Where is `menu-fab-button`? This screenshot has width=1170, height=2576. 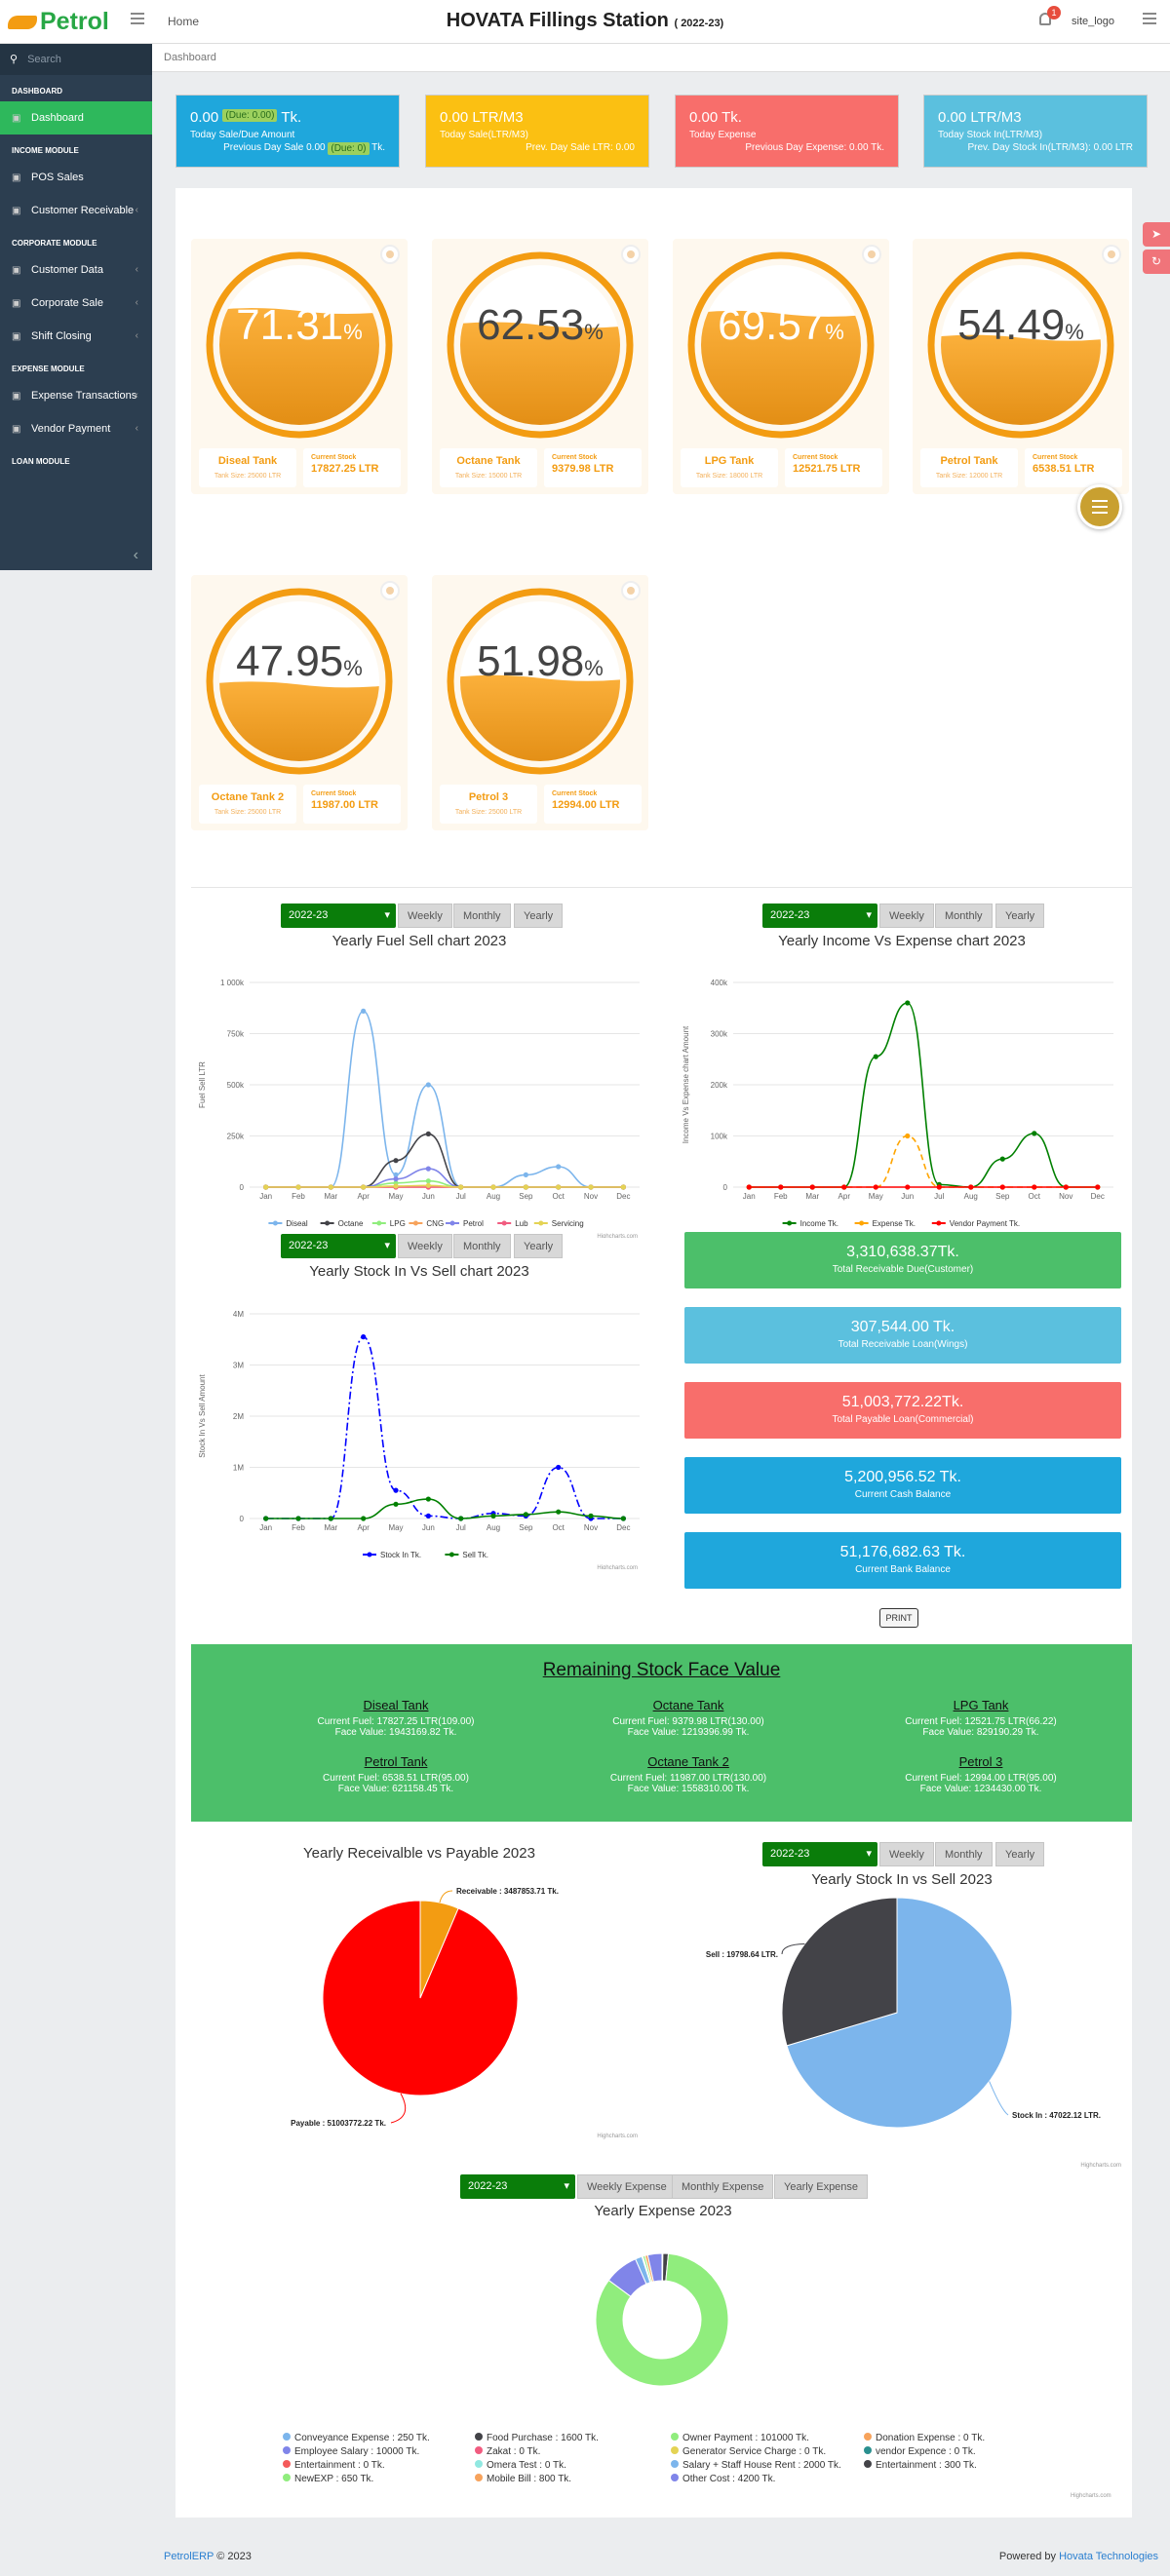 menu-fab-button is located at coordinates (1099, 507).